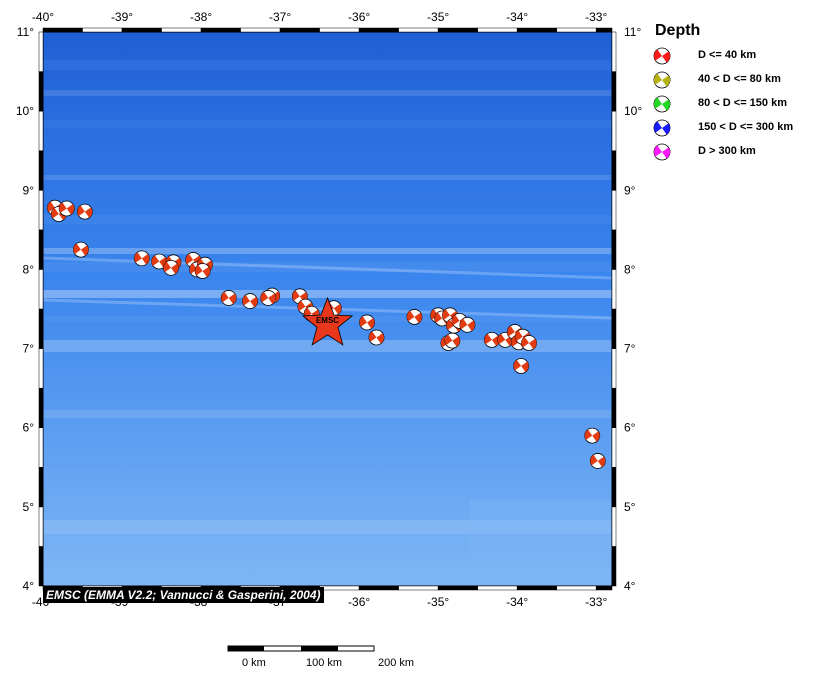 The image size is (816, 678). I want to click on epicenter-star: EMSC, so click(327, 321).